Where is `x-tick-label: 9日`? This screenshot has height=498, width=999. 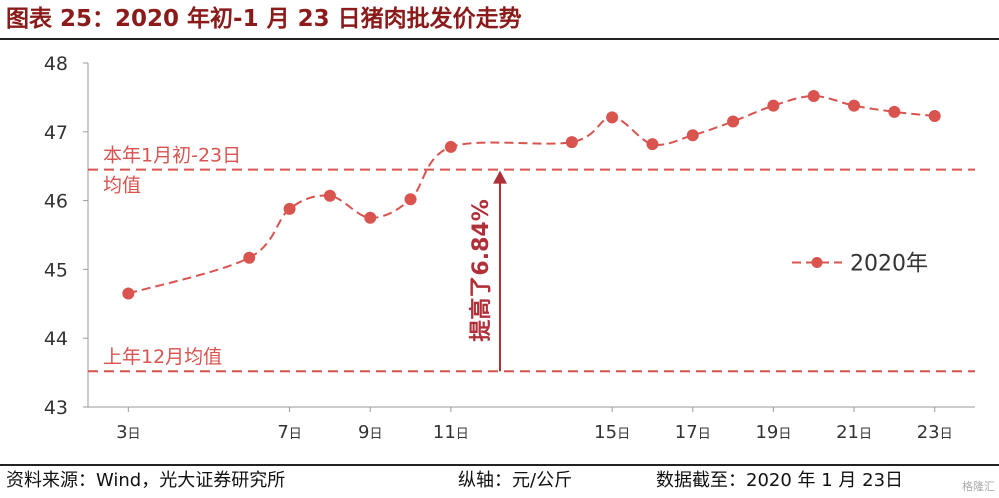
x-tick-label: 9日 is located at coordinates (370, 432).